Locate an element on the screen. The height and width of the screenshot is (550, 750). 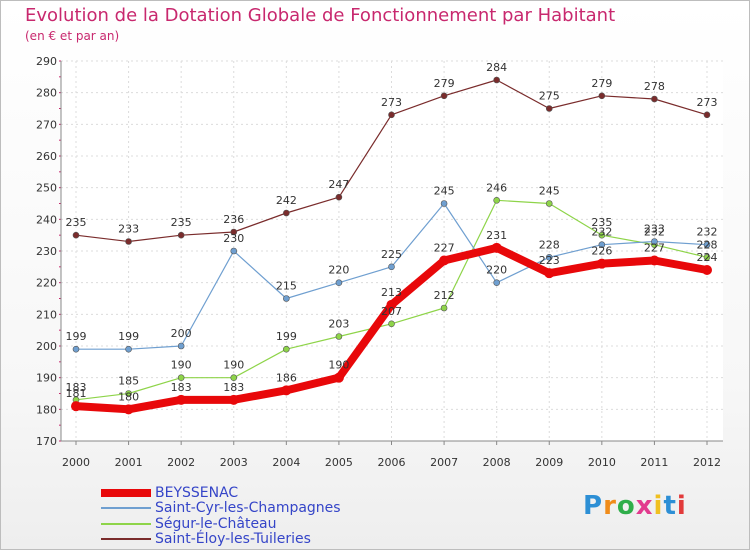
brand-letter: x is located at coordinates (644, 506).